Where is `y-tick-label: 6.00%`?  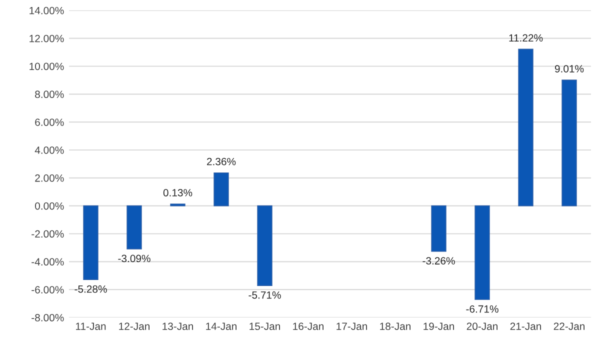 y-tick-label: 6.00% is located at coordinates (49, 122).